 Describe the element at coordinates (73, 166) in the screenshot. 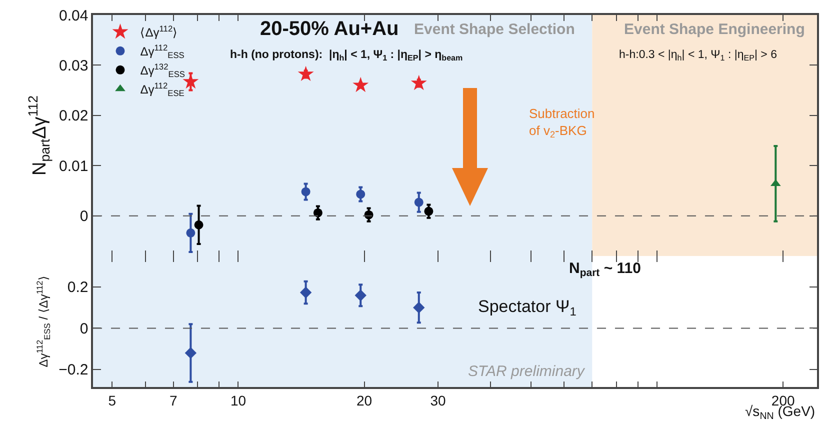

I see `y-tick-label: 0.01` at that location.